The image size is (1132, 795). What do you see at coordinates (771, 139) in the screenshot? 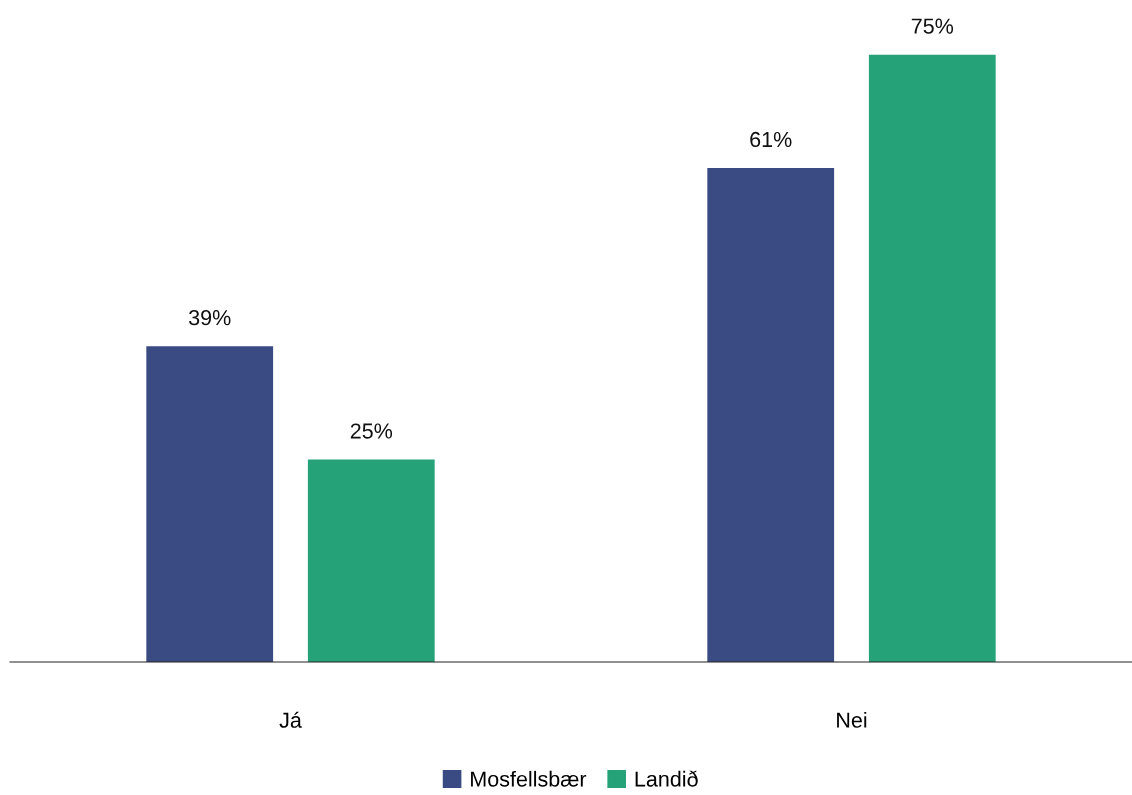
I see `data-label: 61%` at bounding box center [771, 139].